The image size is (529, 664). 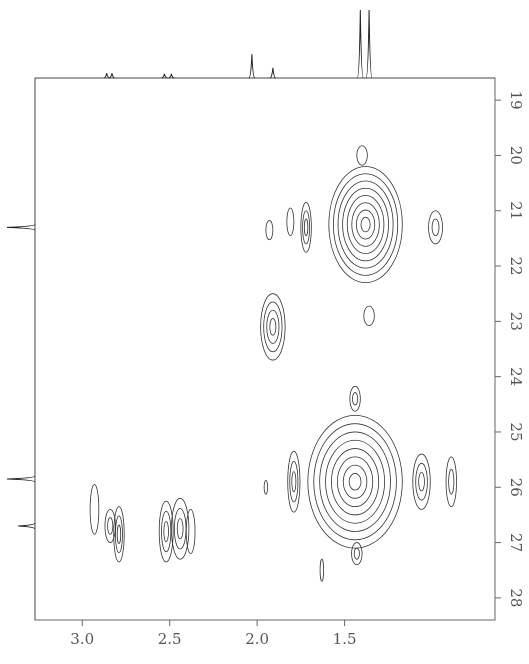 I want to click on y-tick-label: 26, so click(x=516, y=487).